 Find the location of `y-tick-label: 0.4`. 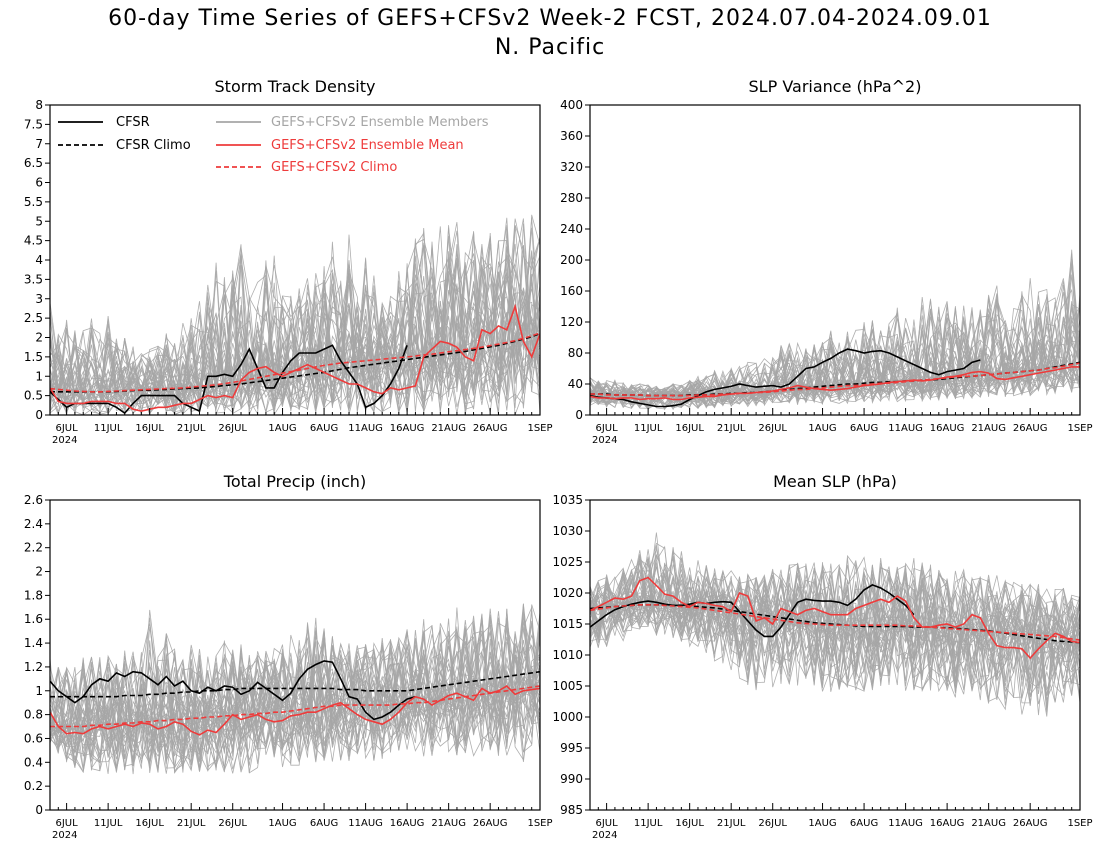

y-tick-label: 0.4 is located at coordinates (33, 762).